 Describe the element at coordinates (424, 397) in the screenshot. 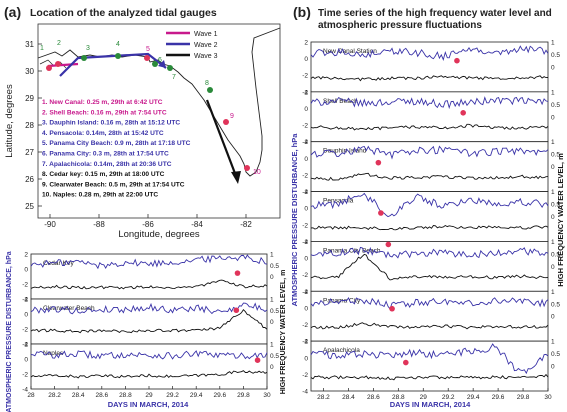

I see `time-tick-label: 29` at that location.